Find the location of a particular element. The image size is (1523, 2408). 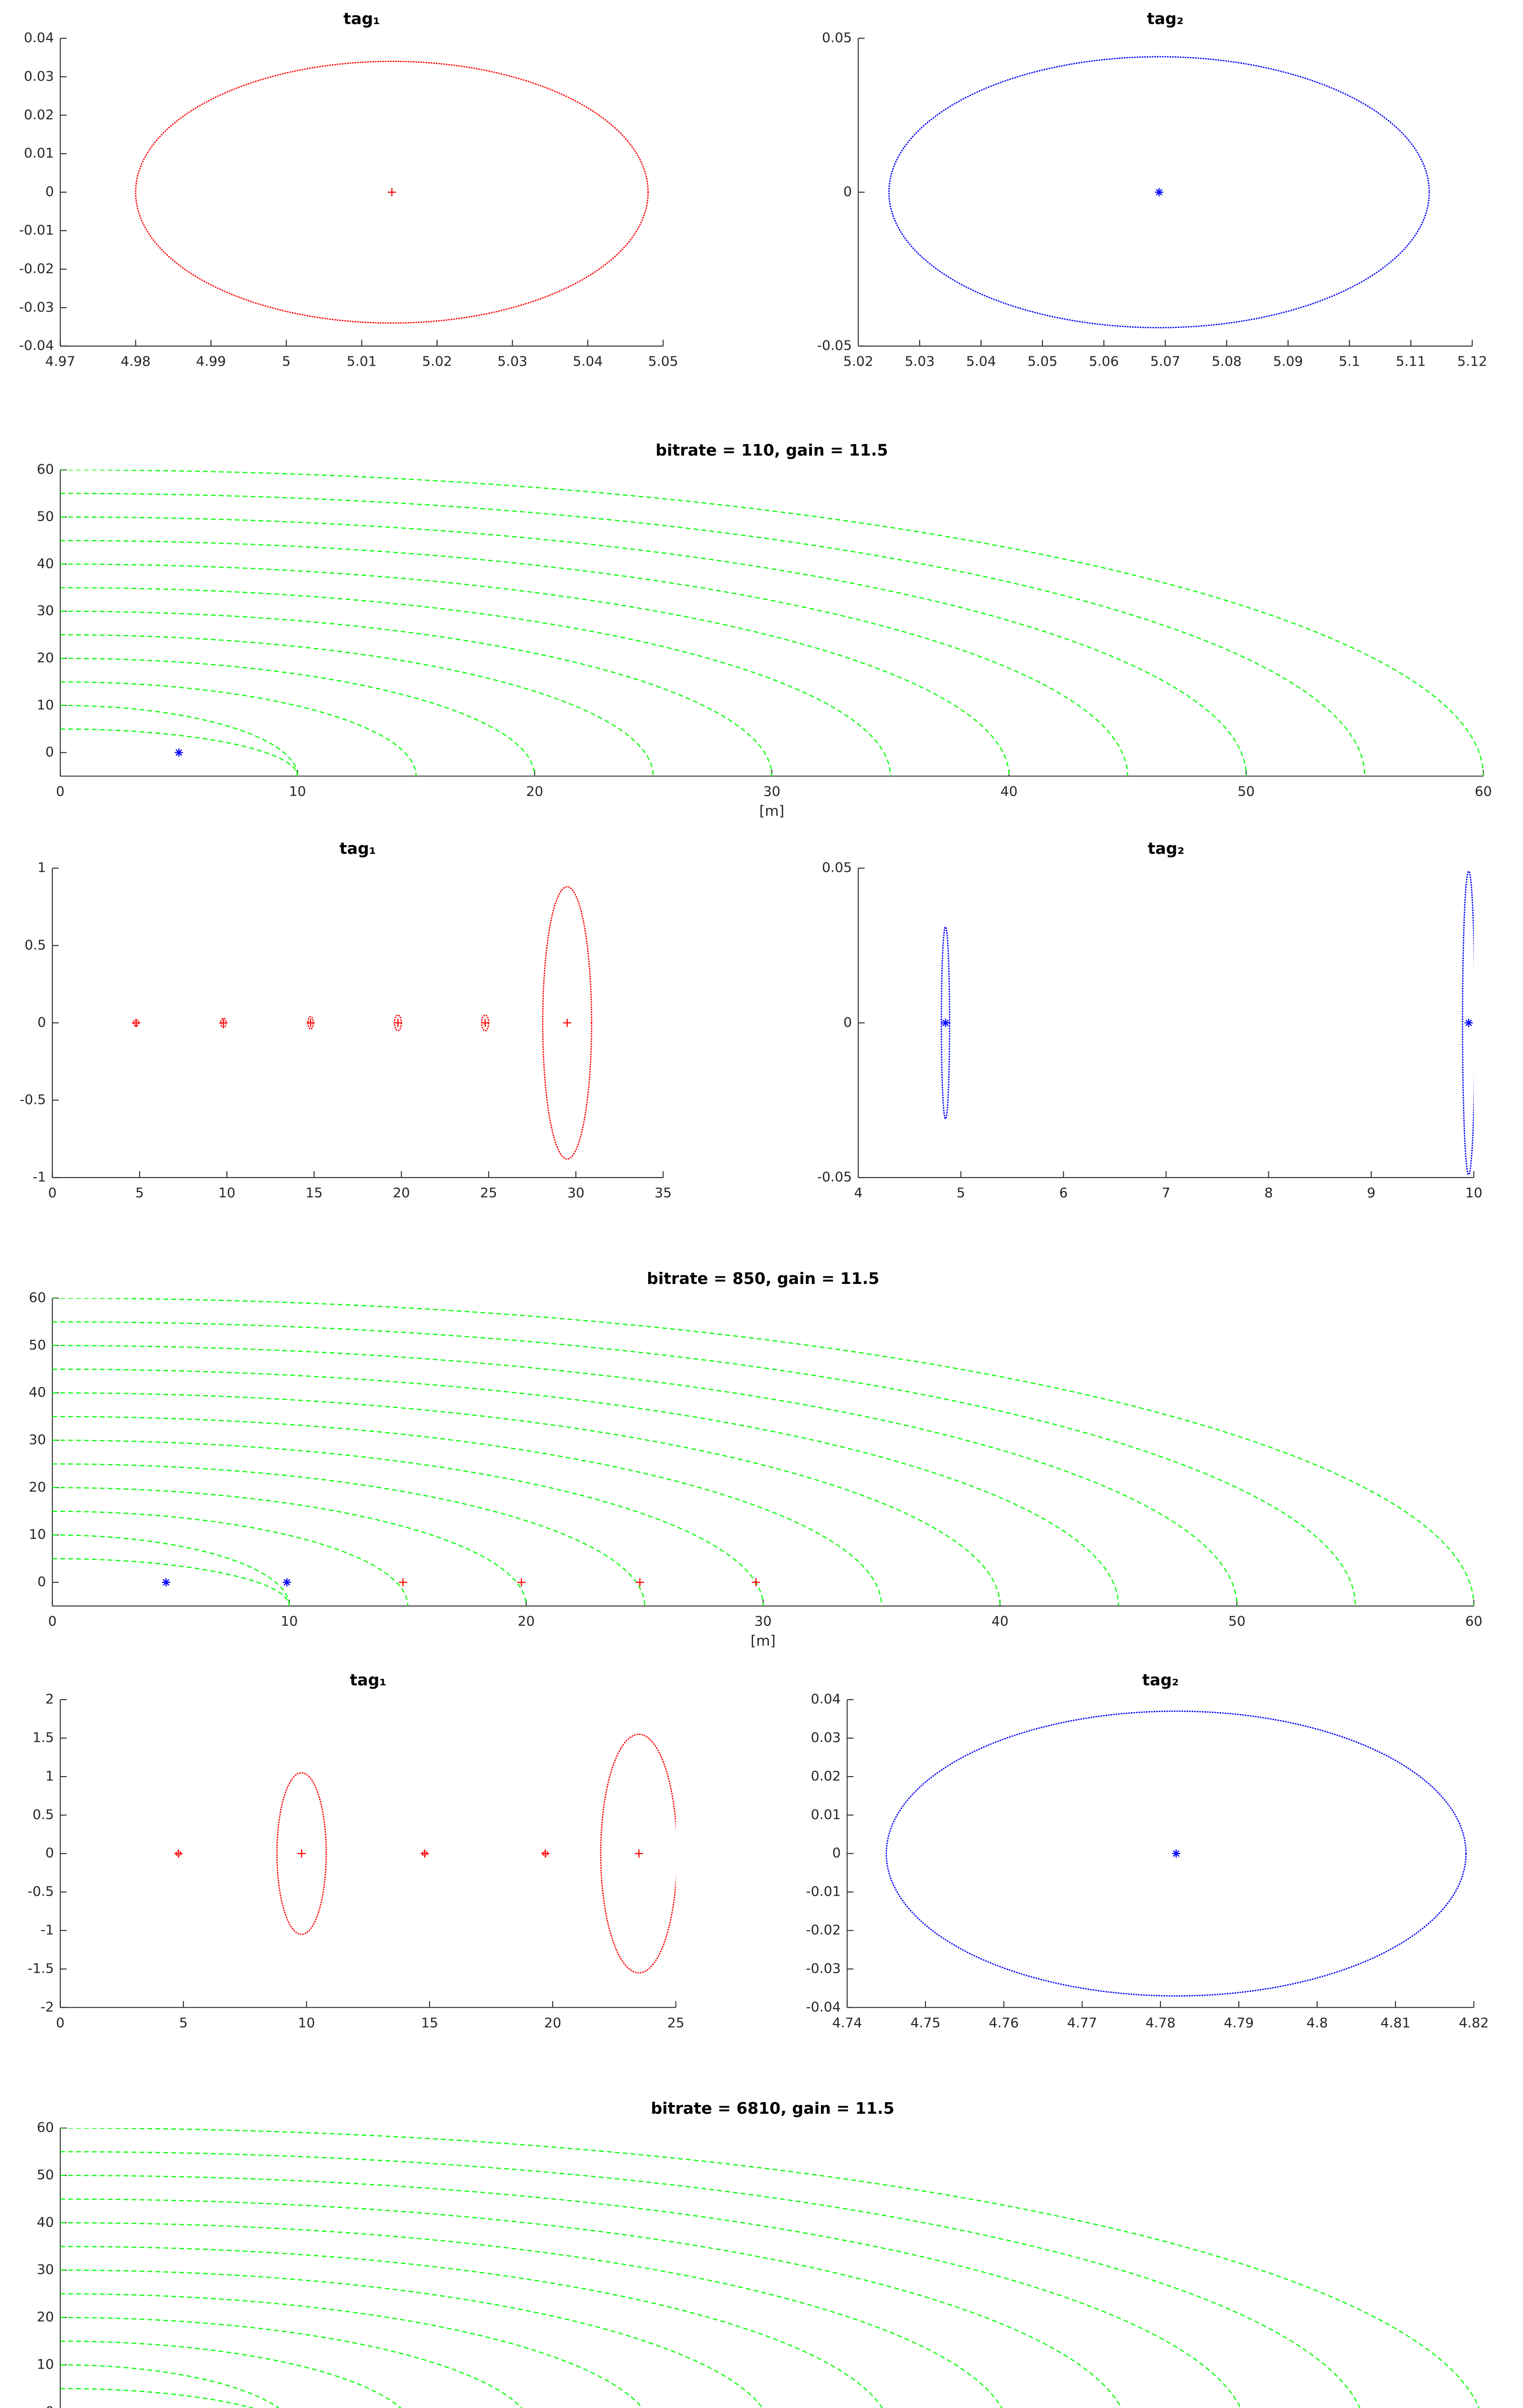

x-tick-label: 4.81 is located at coordinates (1395, 2022).